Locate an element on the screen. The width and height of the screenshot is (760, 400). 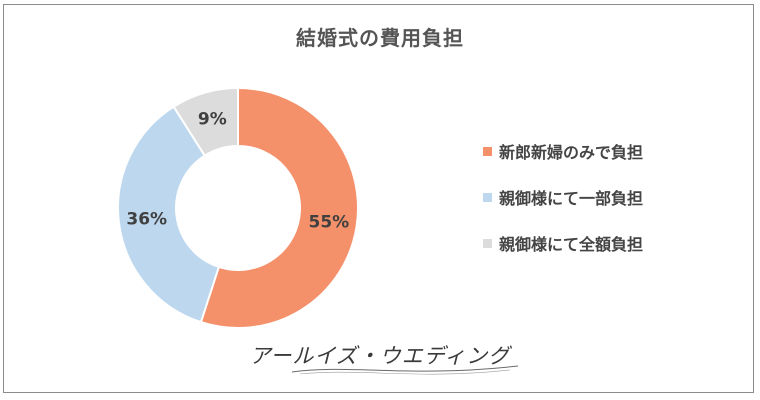
slice-data-label-1: 36% is located at coordinates (146, 220).